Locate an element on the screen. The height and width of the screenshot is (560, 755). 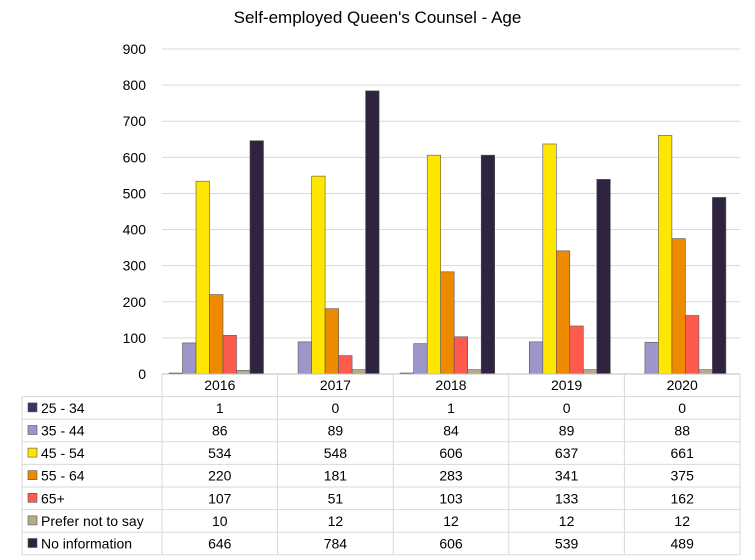
legend-label: Prefer not to say is located at coordinates (92, 521).